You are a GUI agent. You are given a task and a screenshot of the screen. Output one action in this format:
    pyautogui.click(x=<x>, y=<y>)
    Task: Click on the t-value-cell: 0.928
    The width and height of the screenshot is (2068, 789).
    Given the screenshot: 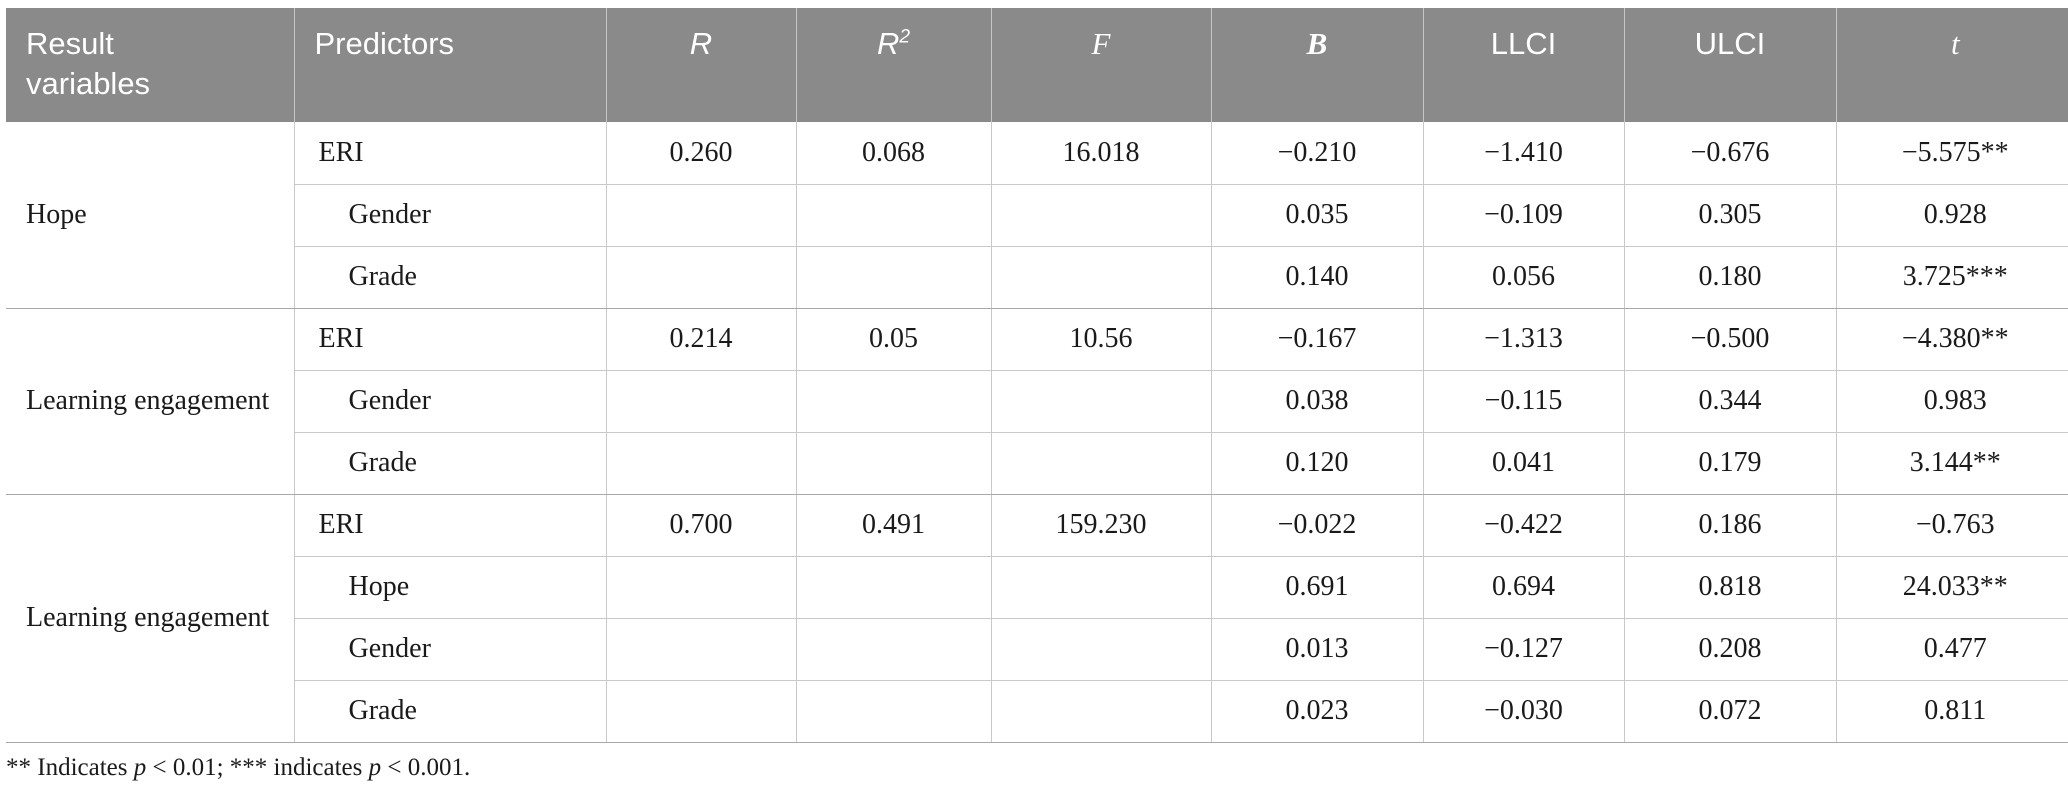 What is the action you would take?
    pyautogui.click(x=1951, y=215)
    